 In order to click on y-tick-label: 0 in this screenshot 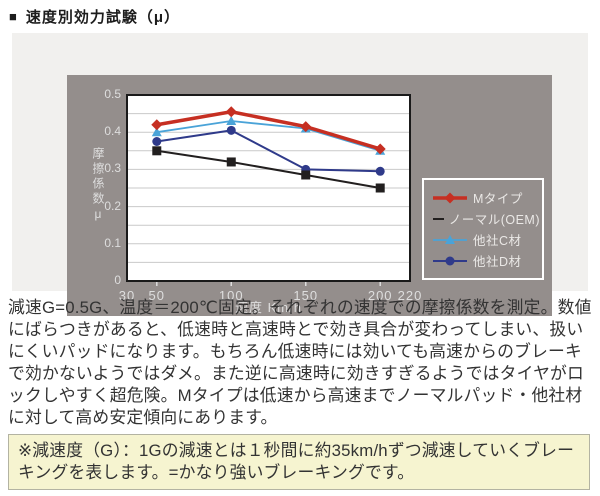, I will do `click(117, 280)`.